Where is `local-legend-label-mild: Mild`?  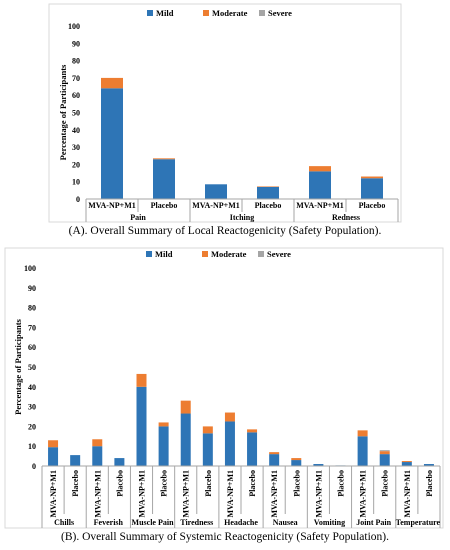 local-legend-label-mild: Mild is located at coordinates (165, 13).